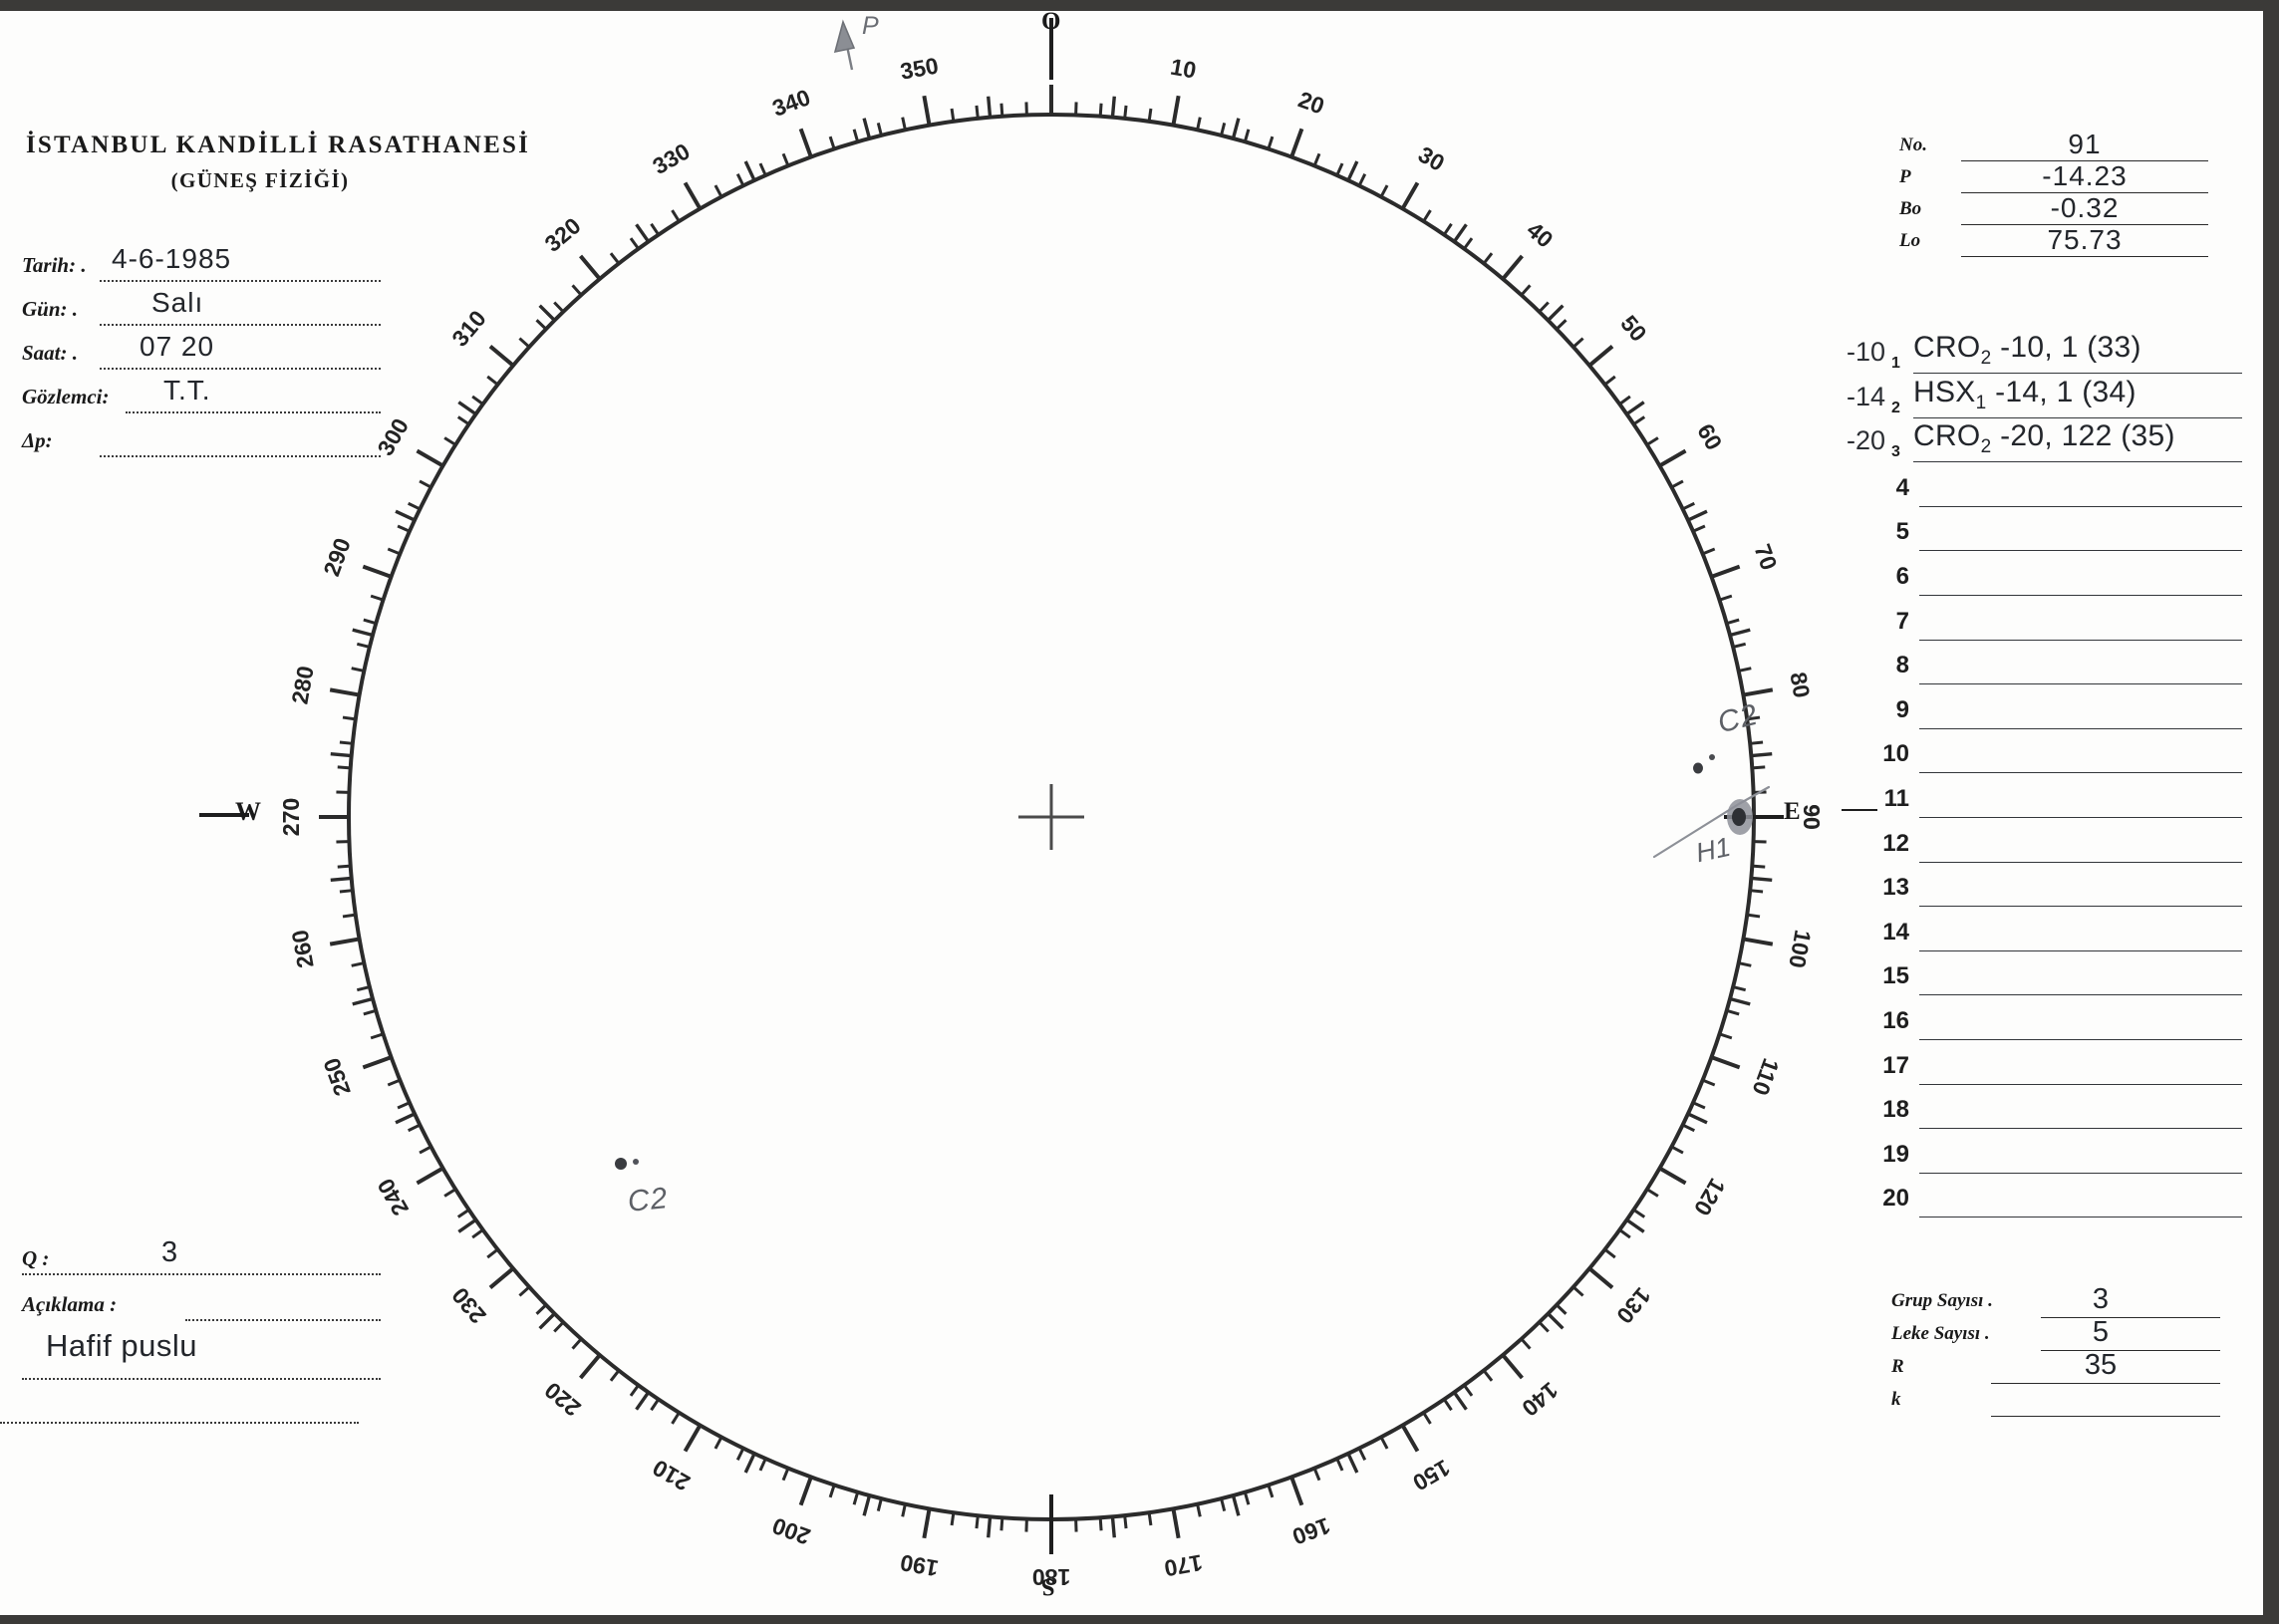 This screenshot has width=2279, height=1624. I want to click on explain-value: Hafif puslu, so click(121, 1345).